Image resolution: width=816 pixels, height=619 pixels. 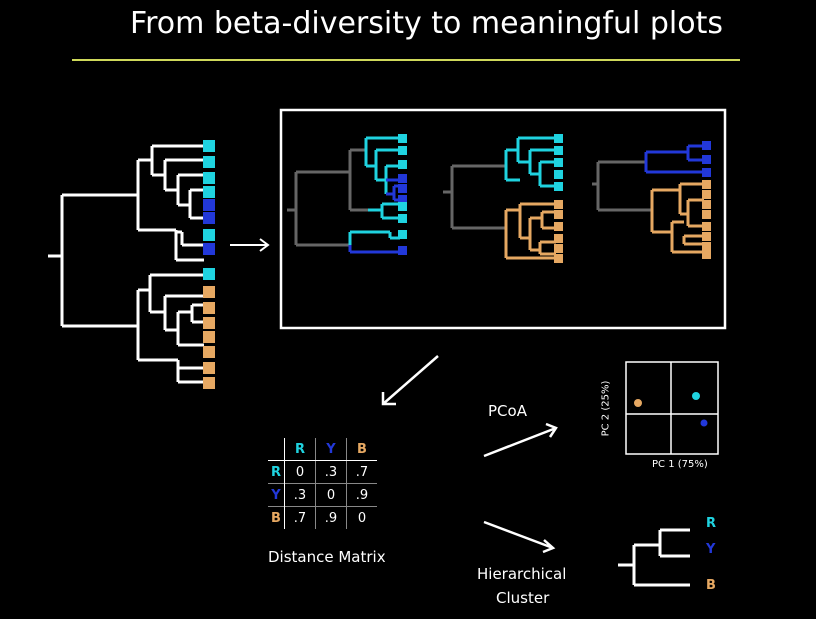 What do you see at coordinates (558, 198) in the screenshot?
I see `subtree-2-leaves` at bounding box center [558, 198].